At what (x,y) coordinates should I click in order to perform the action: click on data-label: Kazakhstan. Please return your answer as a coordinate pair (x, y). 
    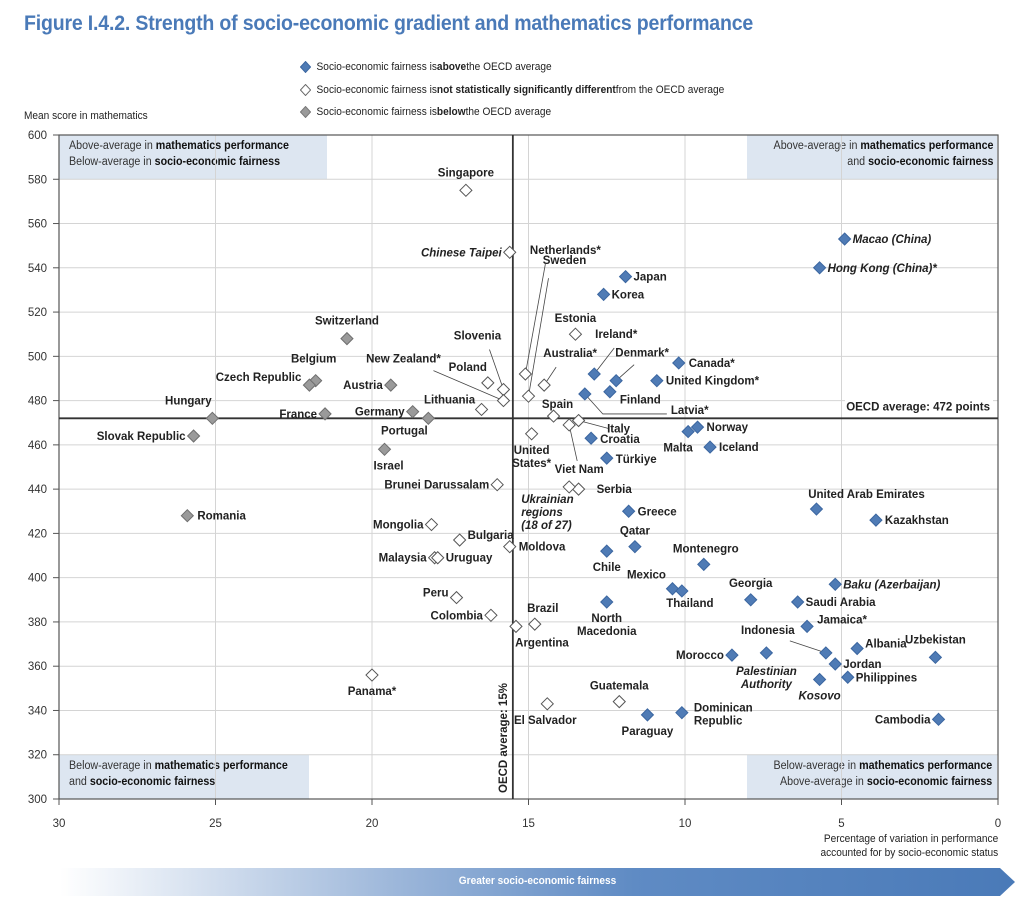
    Looking at the image, I should click on (917, 521).